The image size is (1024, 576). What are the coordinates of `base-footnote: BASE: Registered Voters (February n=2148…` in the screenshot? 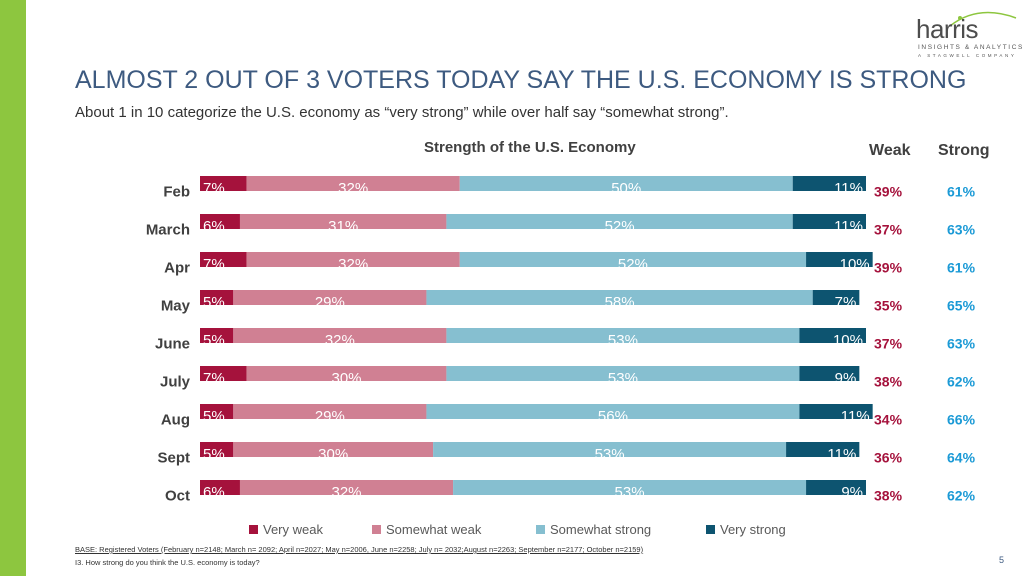 It's located at (359, 549).